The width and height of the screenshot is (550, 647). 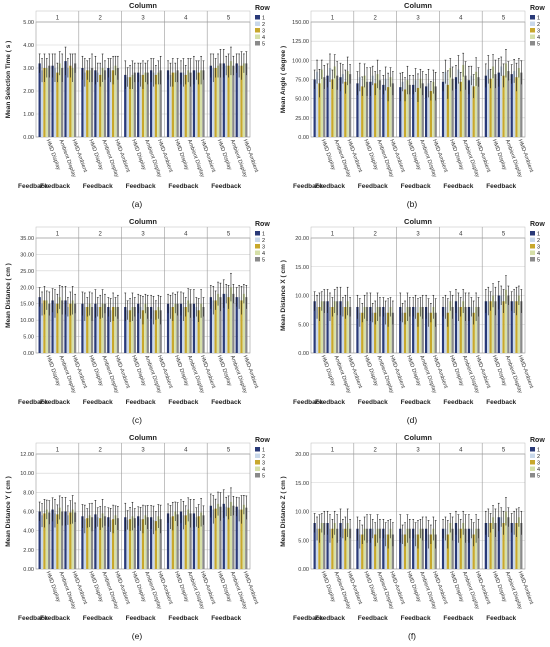 What do you see at coordinates (101, 235) in the screenshot?
I see `facet-label-2: 2` at bounding box center [101, 235].